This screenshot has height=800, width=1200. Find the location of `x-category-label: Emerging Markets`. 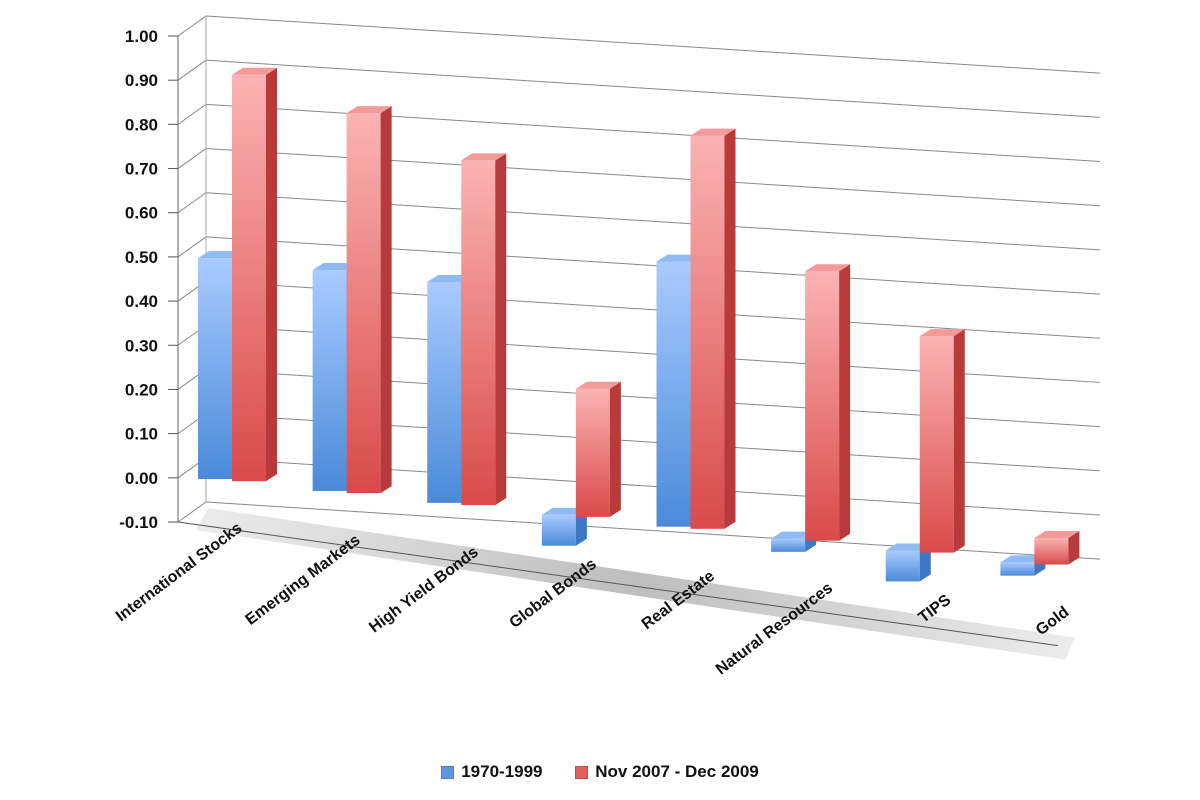

x-category-label: Emerging Markets is located at coordinates (303, 580).